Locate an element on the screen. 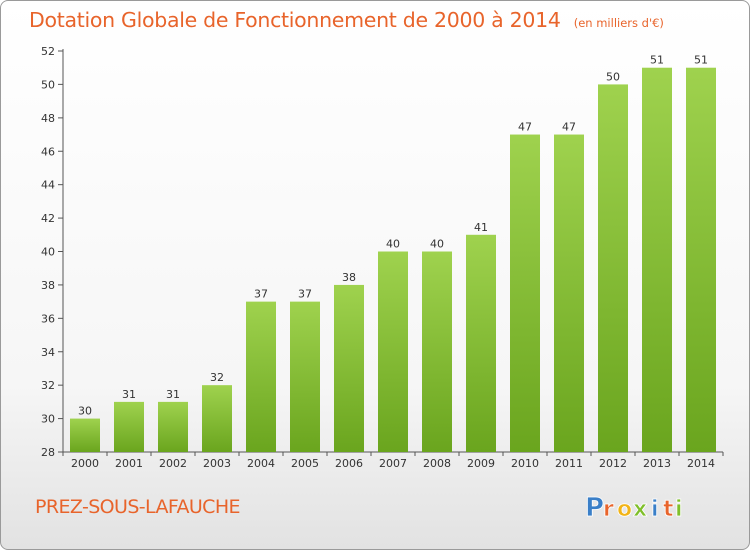 Image resolution: width=750 pixels, height=550 pixels. y-tick-label: 50 is located at coordinates (48, 84).